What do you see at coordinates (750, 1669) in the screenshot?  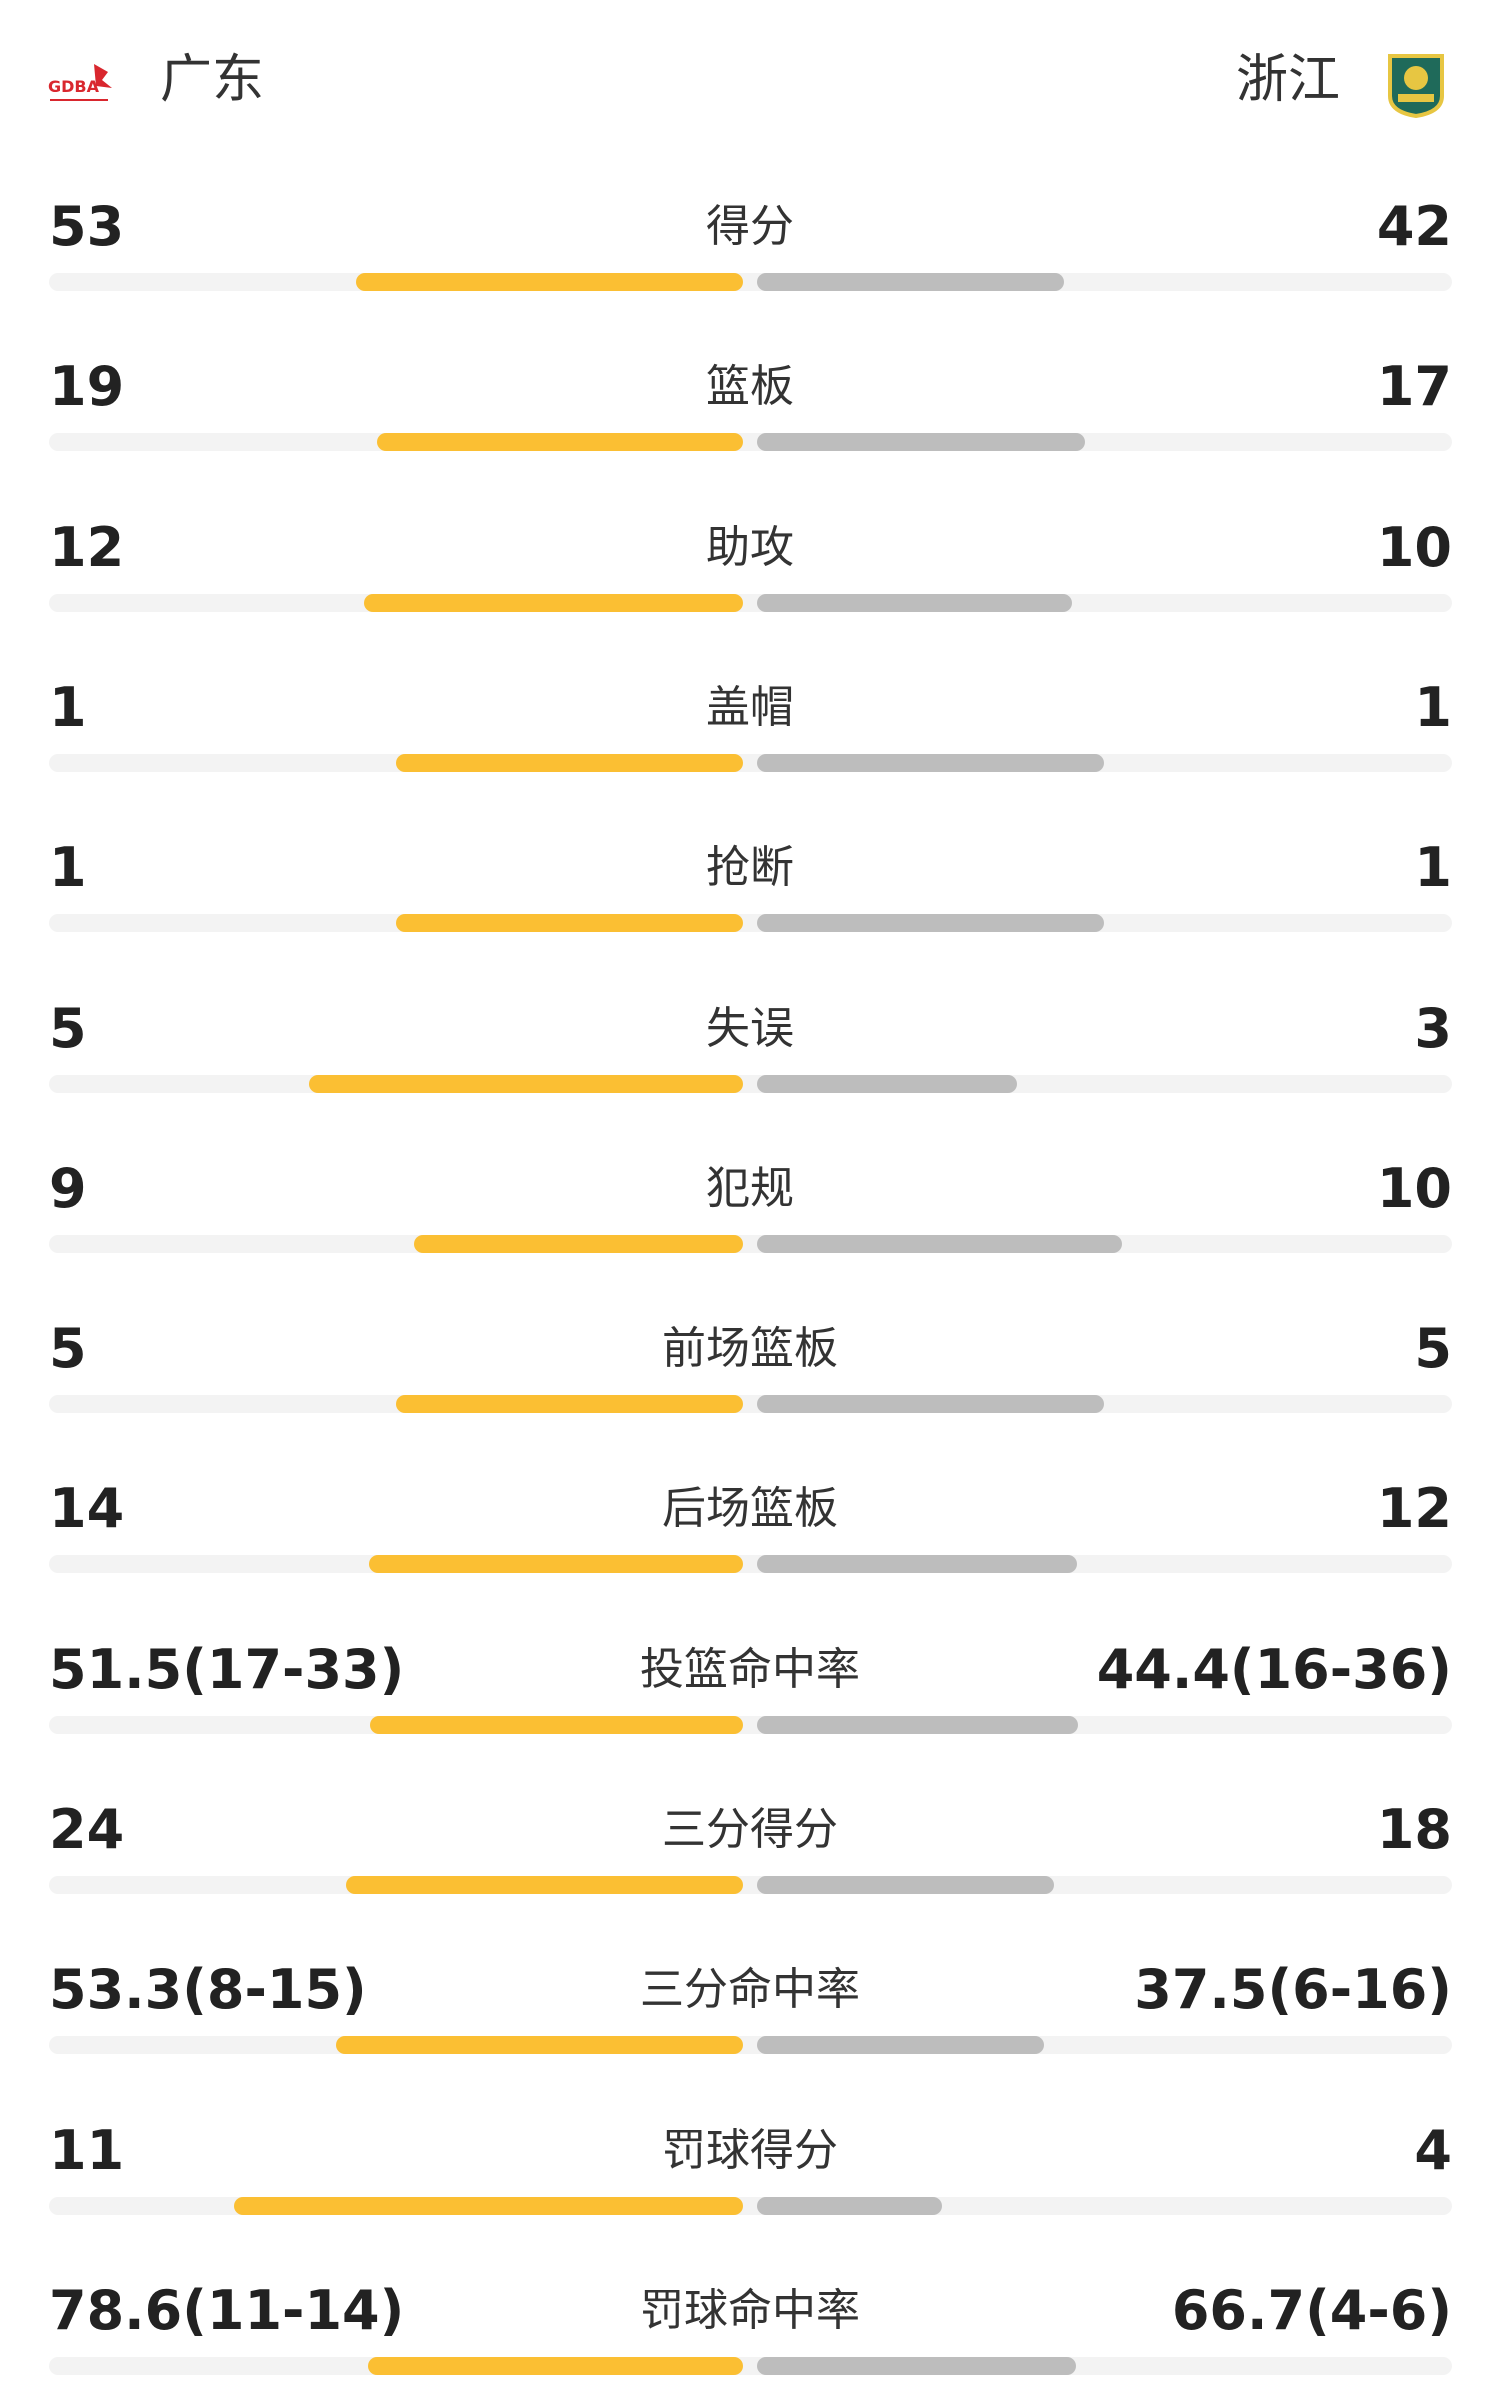 I see `stat-label: 投篮命中率` at bounding box center [750, 1669].